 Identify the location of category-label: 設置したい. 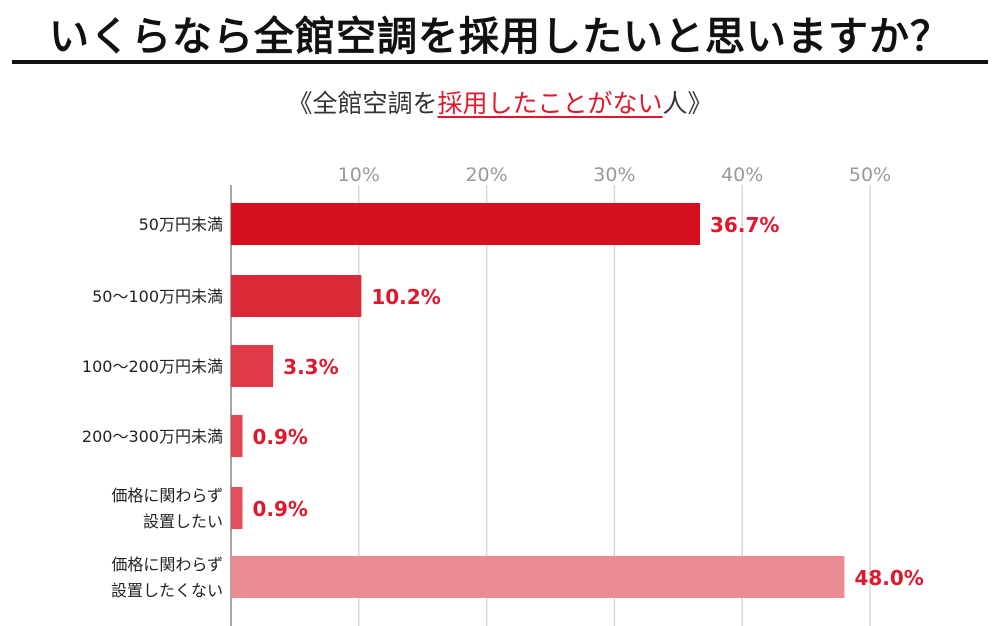
(183, 521).